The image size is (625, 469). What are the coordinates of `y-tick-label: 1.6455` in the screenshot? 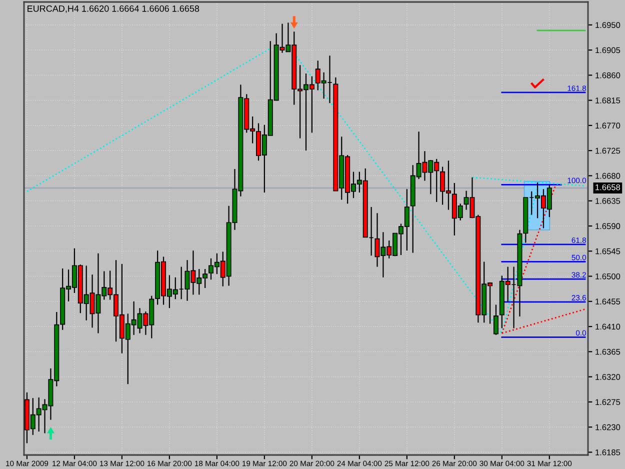 It's located at (608, 301).